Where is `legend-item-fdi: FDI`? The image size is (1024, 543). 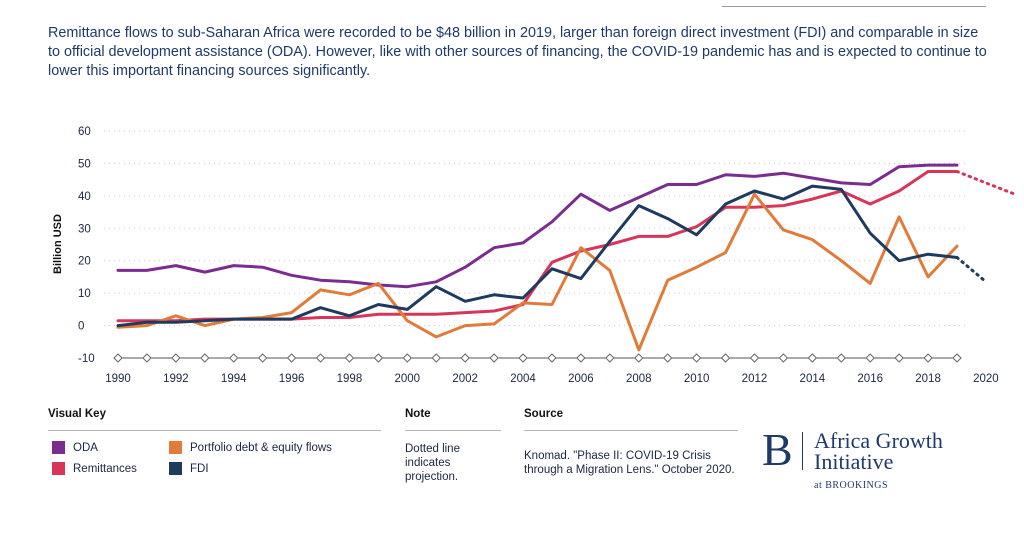
legend-item-fdi: FDI is located at coordinates (189, 468).